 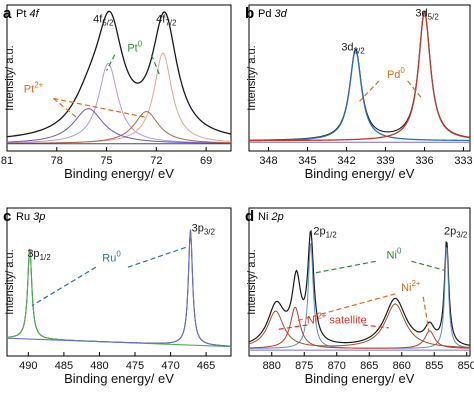 I want to click on x-tick-label: 342, so click(x=346, y=161).